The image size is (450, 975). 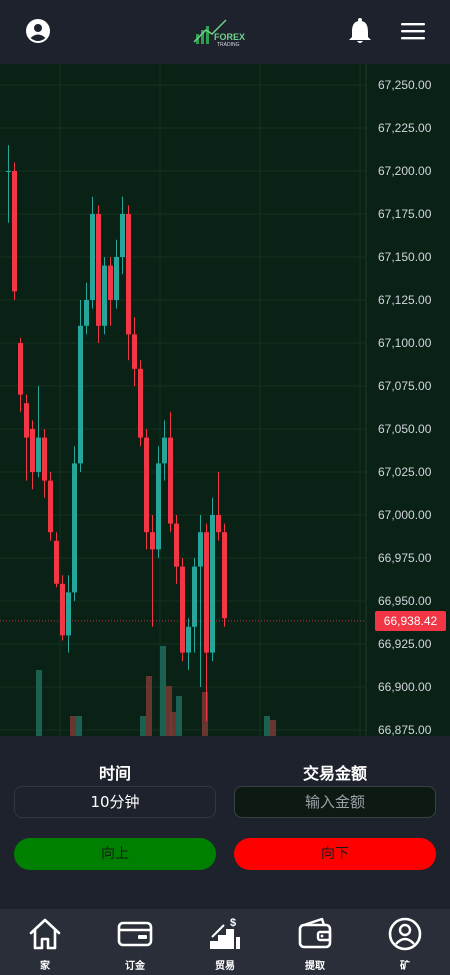 What do you see at coordinates (115, 802) in the screenshot?
I see `duration-select: 10分钟` at bounding box center [115, 802].